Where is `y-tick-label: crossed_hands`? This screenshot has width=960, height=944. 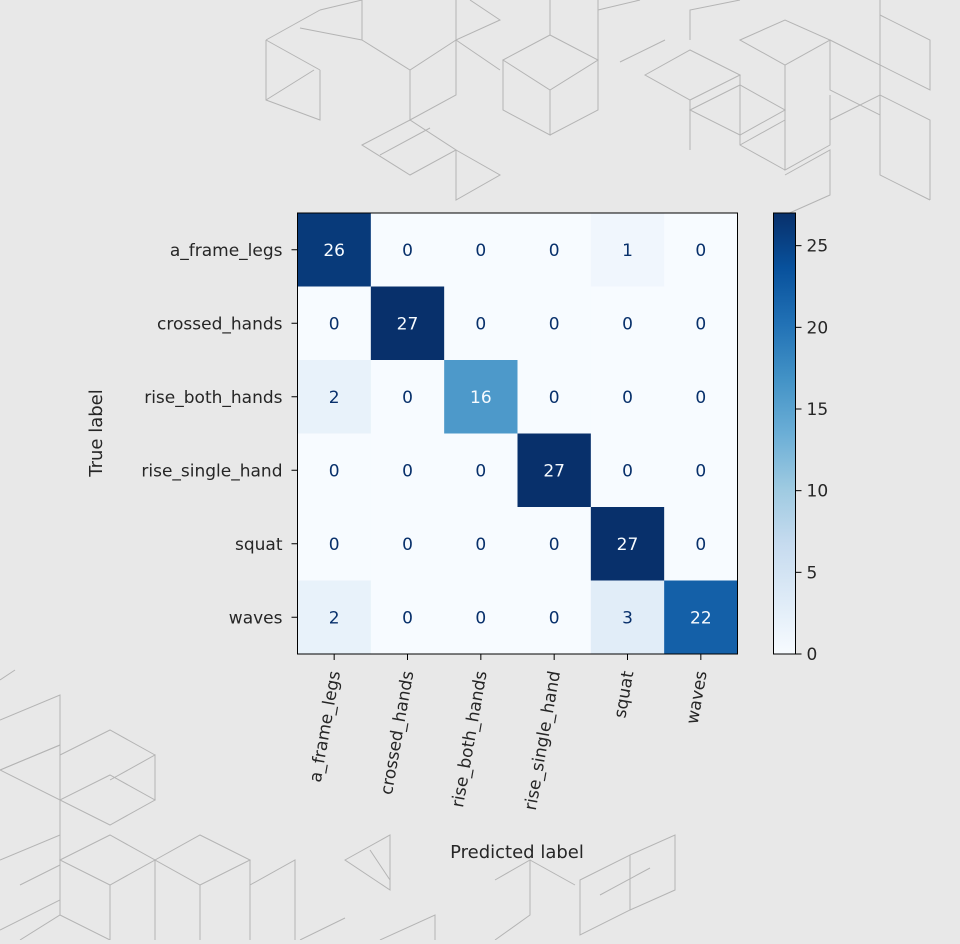 y-tick-label: crossed_hands is located at coordinates (220, 324).